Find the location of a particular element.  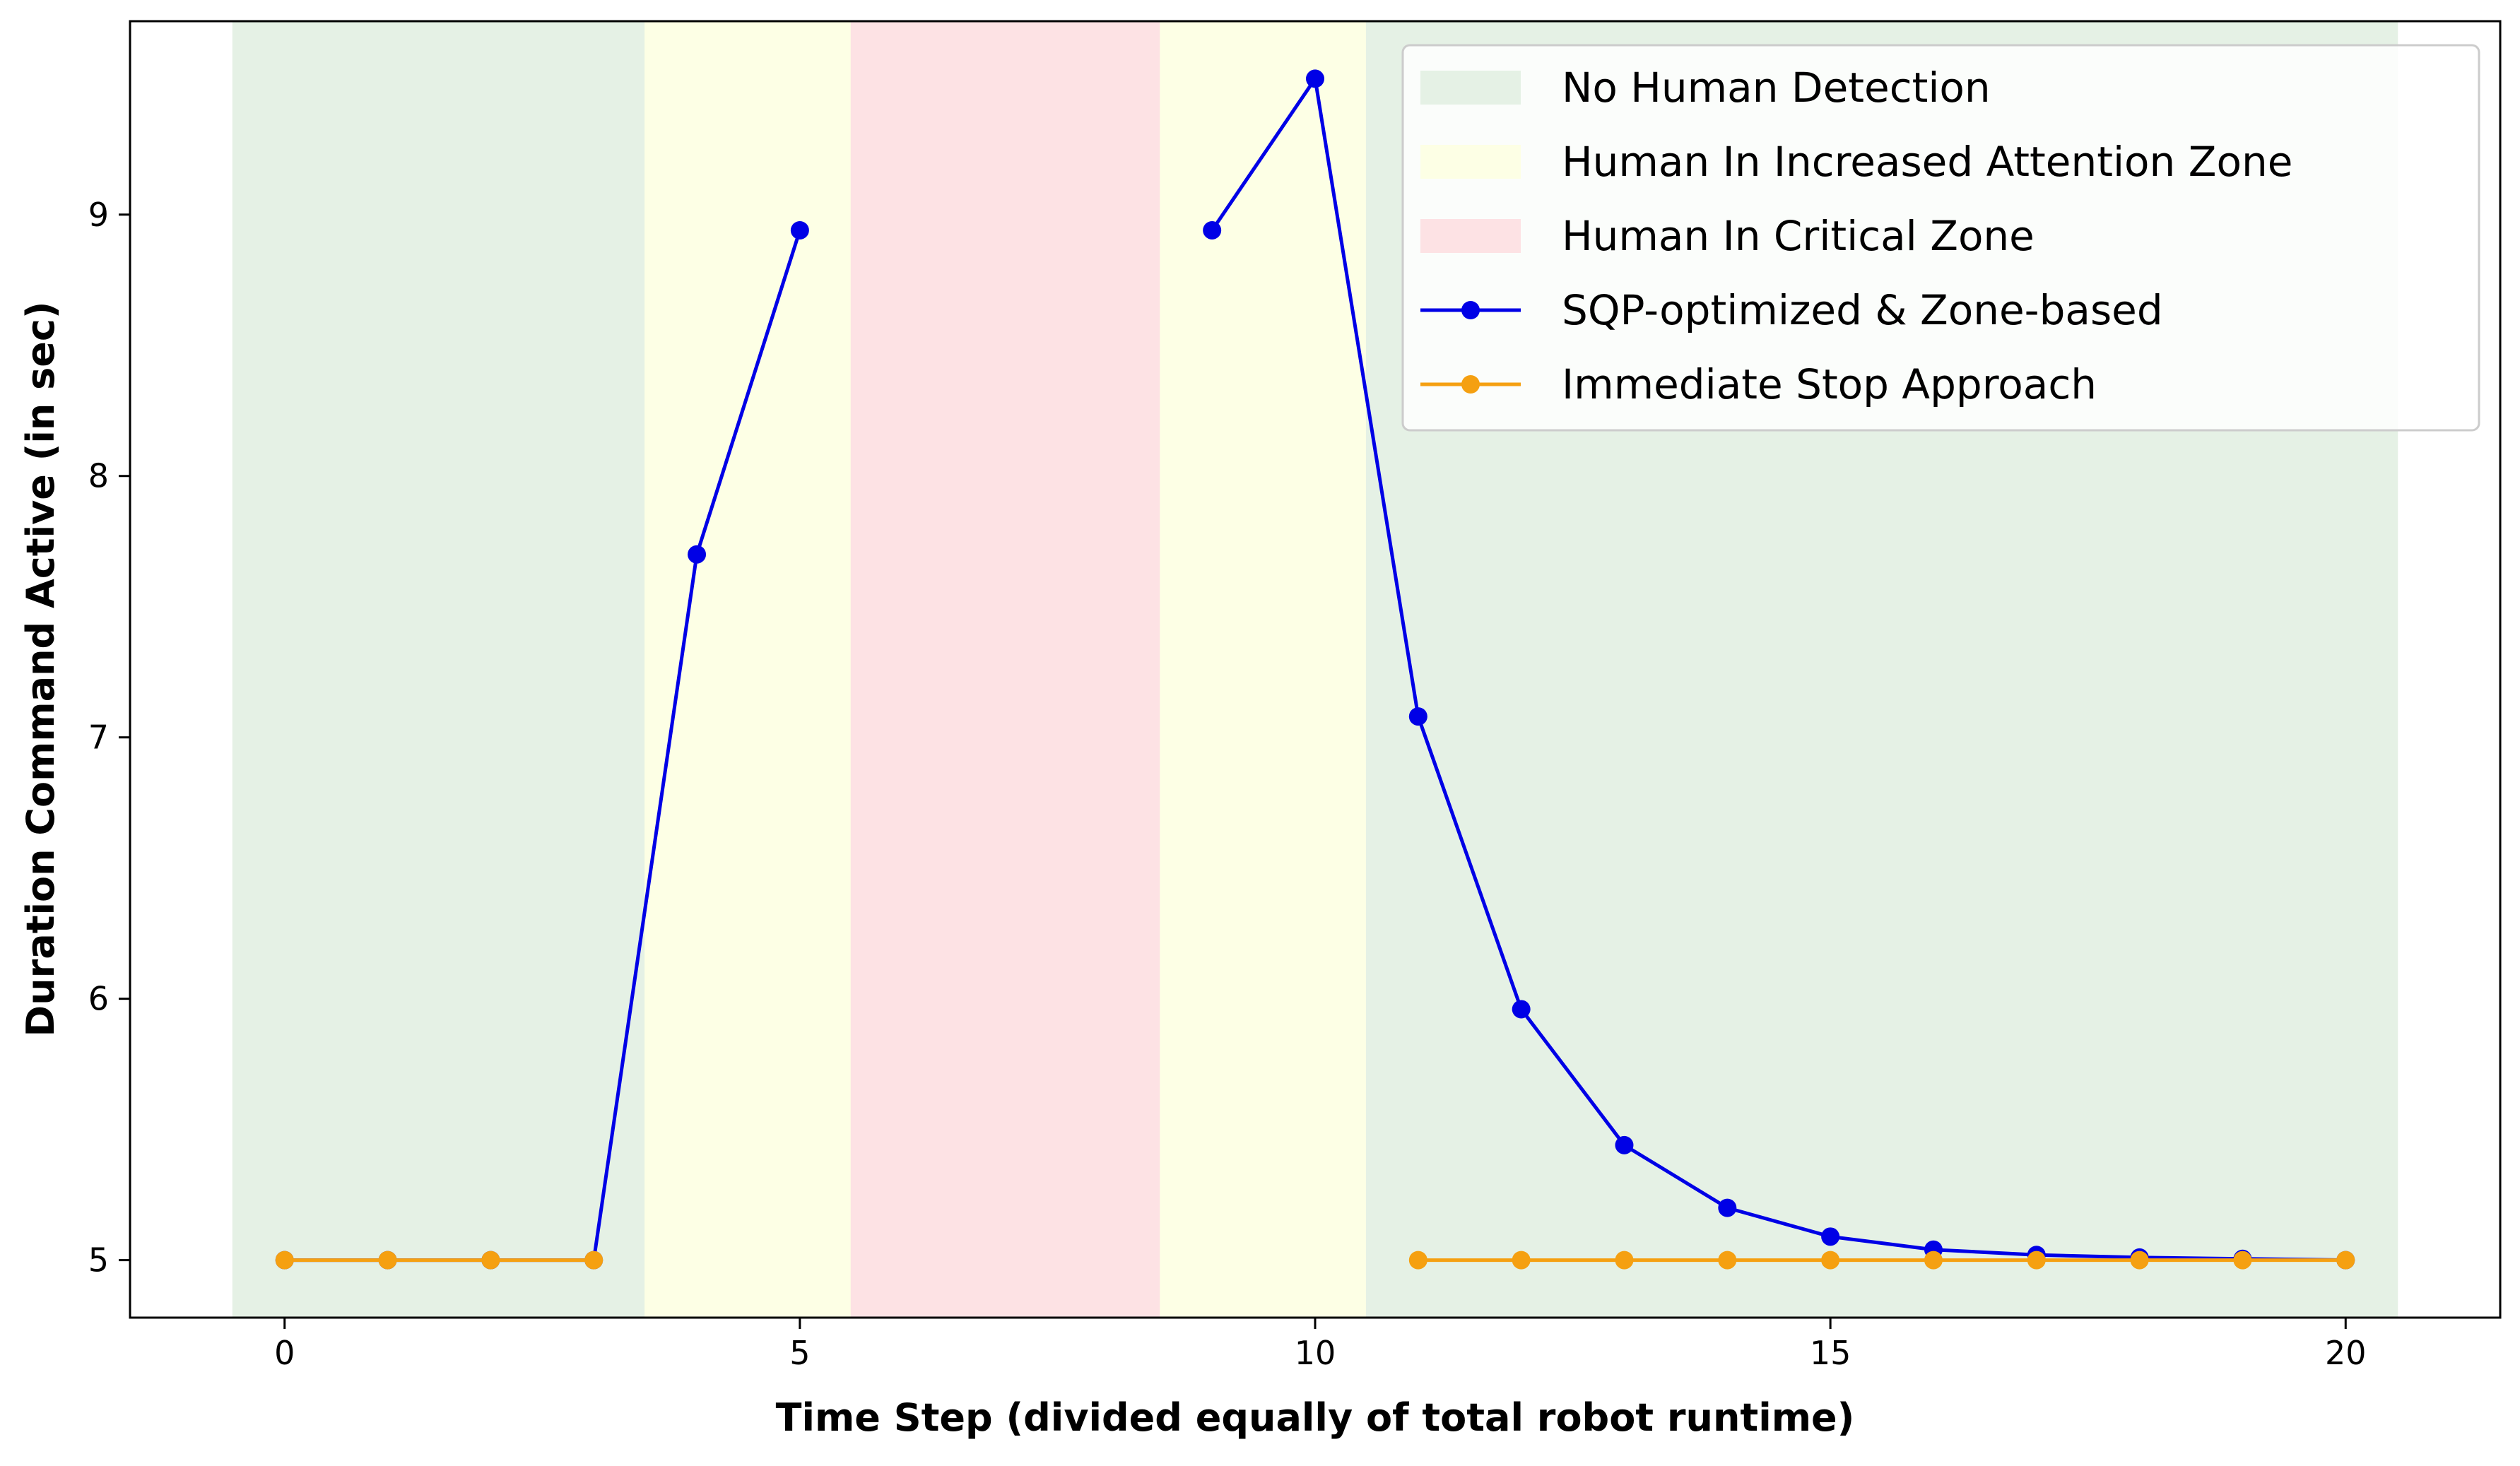

x-axis-ticks: 0 5 10 15 20 is located at coordinates (1321, 1345).